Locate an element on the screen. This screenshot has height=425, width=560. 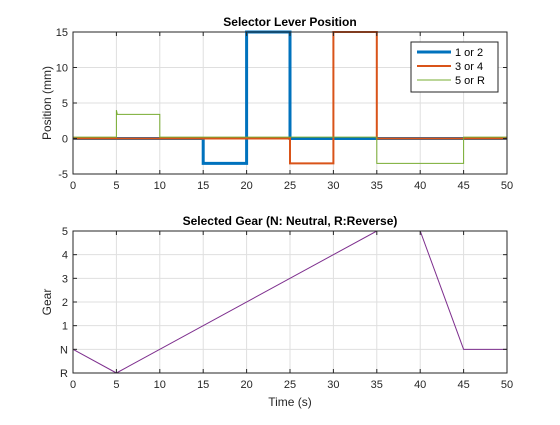
x-axis-label: Time (s) is located at coordinates (290, 402).